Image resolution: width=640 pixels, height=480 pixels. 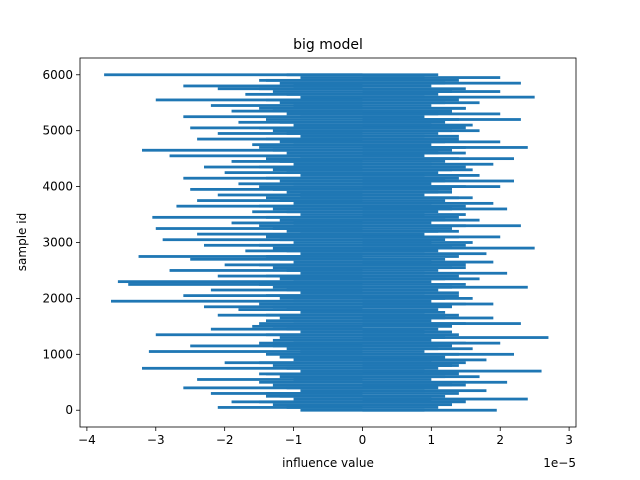 What do you see at coordinates (69, 410) in the screenshot?
I see `y-tick-label: 0` at bounding box center [69, 410].